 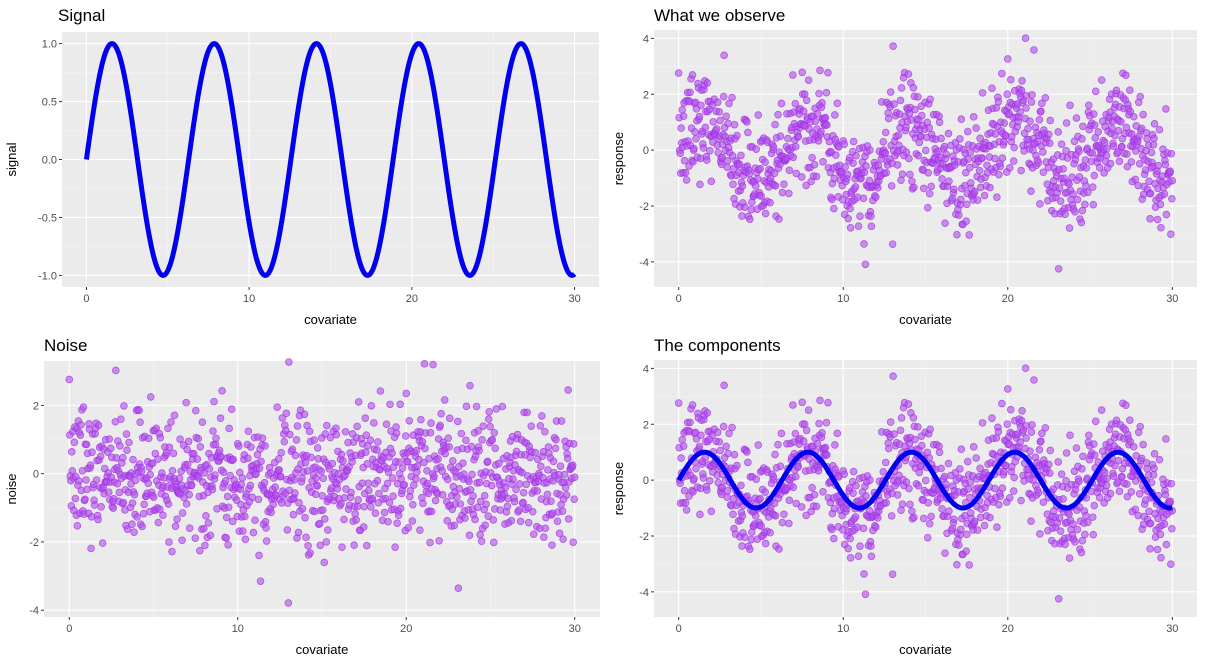 I want to click on components-x-tick-label: 0, so click(x=679, y=629).